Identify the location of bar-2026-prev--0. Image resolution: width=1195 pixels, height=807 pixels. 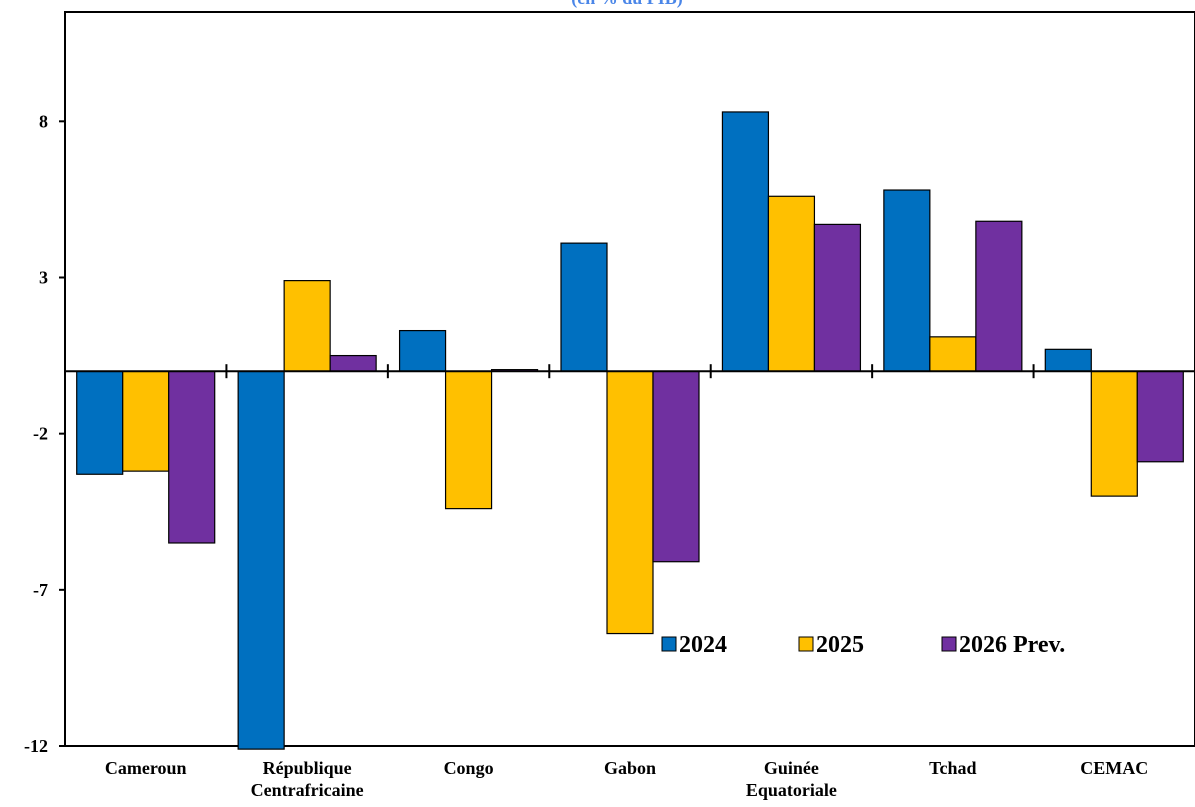
(192, 457).